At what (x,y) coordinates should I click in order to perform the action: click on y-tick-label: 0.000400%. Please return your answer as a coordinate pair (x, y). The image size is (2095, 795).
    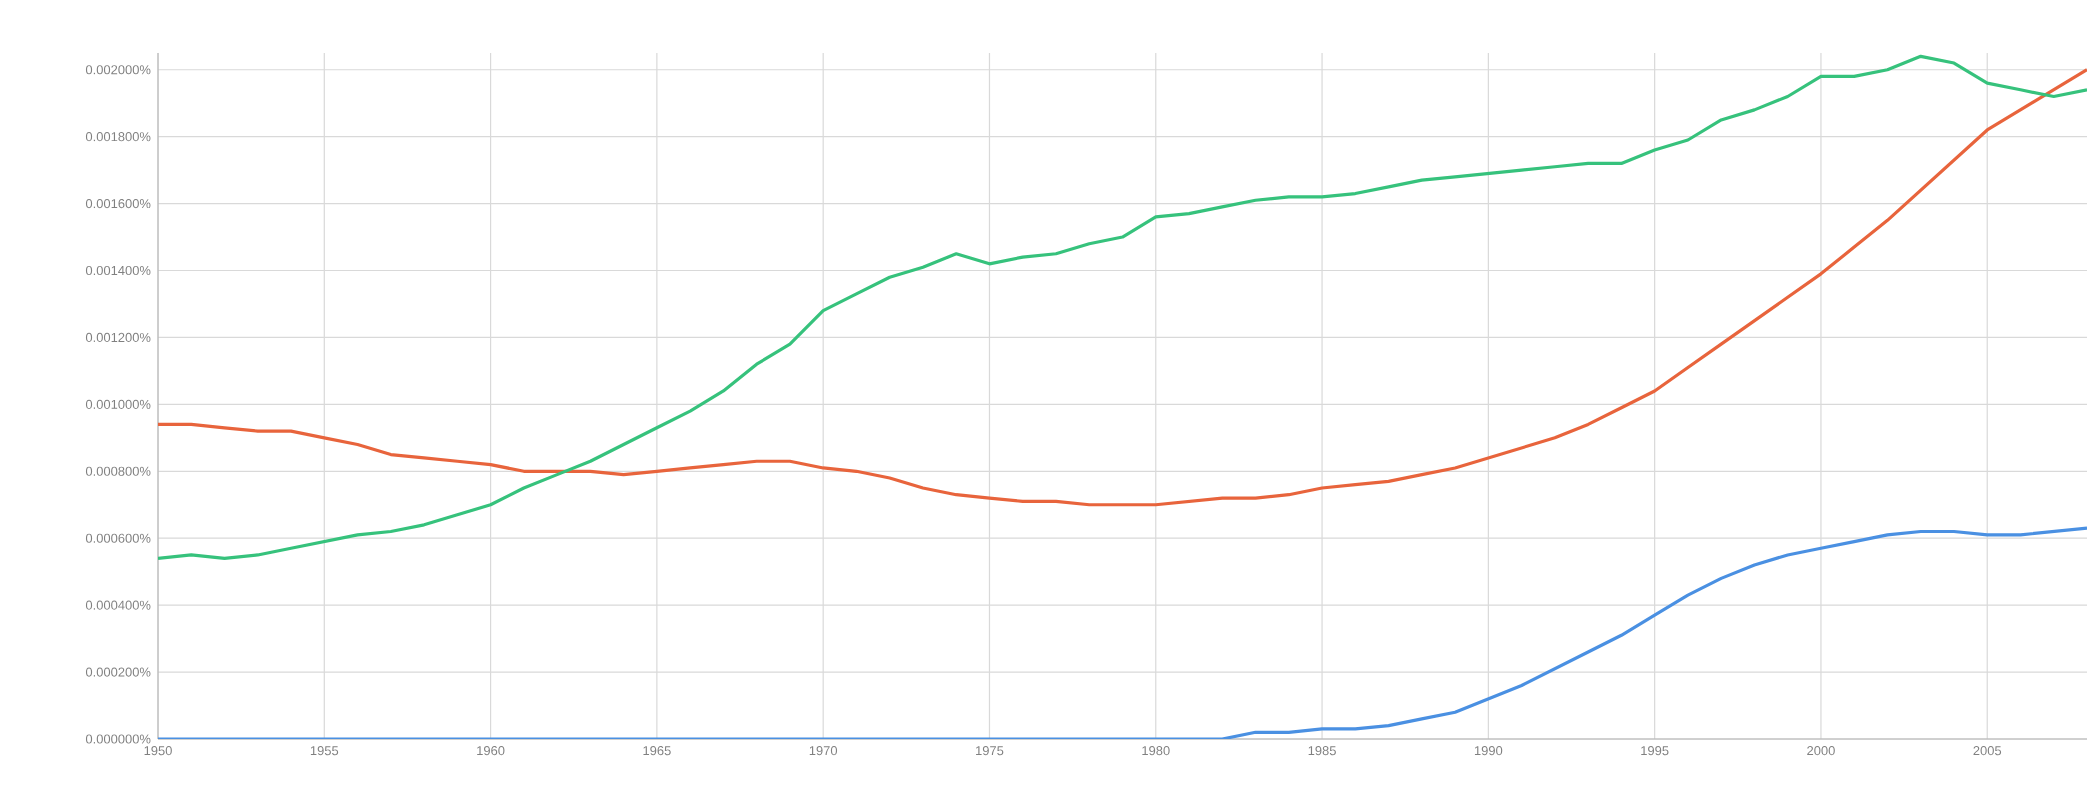
    Looking at the image, I should click on (118, 605).